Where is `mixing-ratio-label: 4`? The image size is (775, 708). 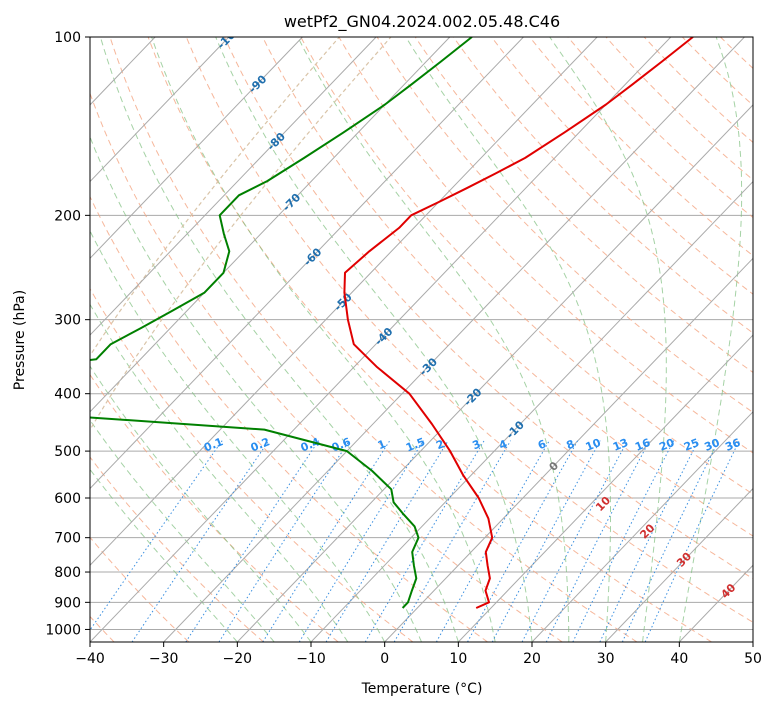
mixing-ratio-label: 4 is located at coordinates (503, 444).